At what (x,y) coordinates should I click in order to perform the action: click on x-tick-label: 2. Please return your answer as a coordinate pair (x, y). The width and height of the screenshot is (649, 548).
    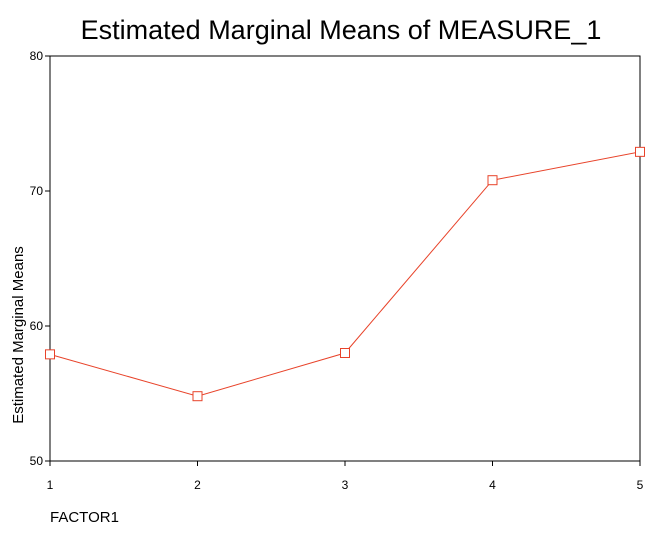
    Looking at the image, I should click on (197, 485).